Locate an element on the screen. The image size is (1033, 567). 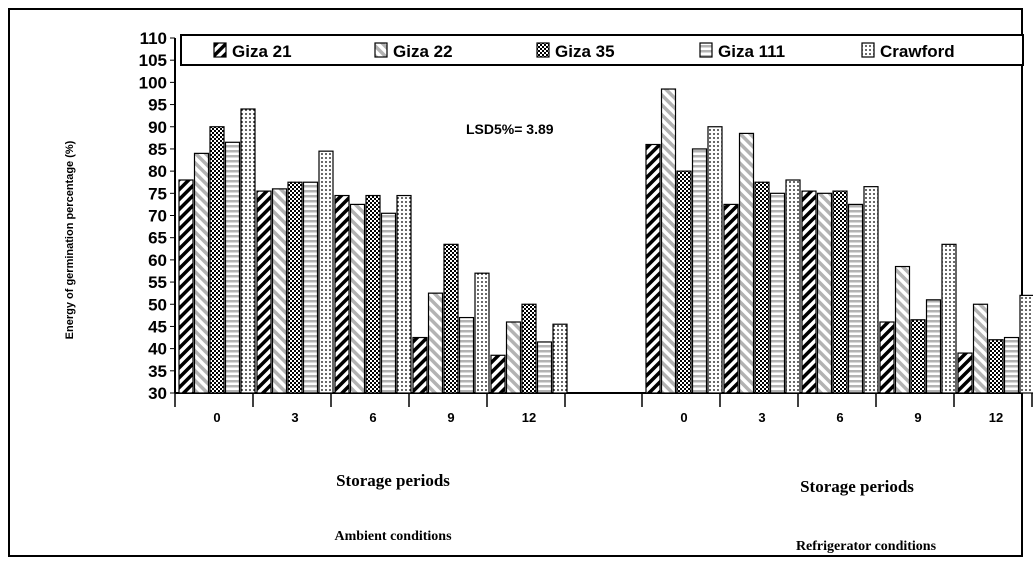
y-tick-label: 35 is located at coordinates (157, 371).